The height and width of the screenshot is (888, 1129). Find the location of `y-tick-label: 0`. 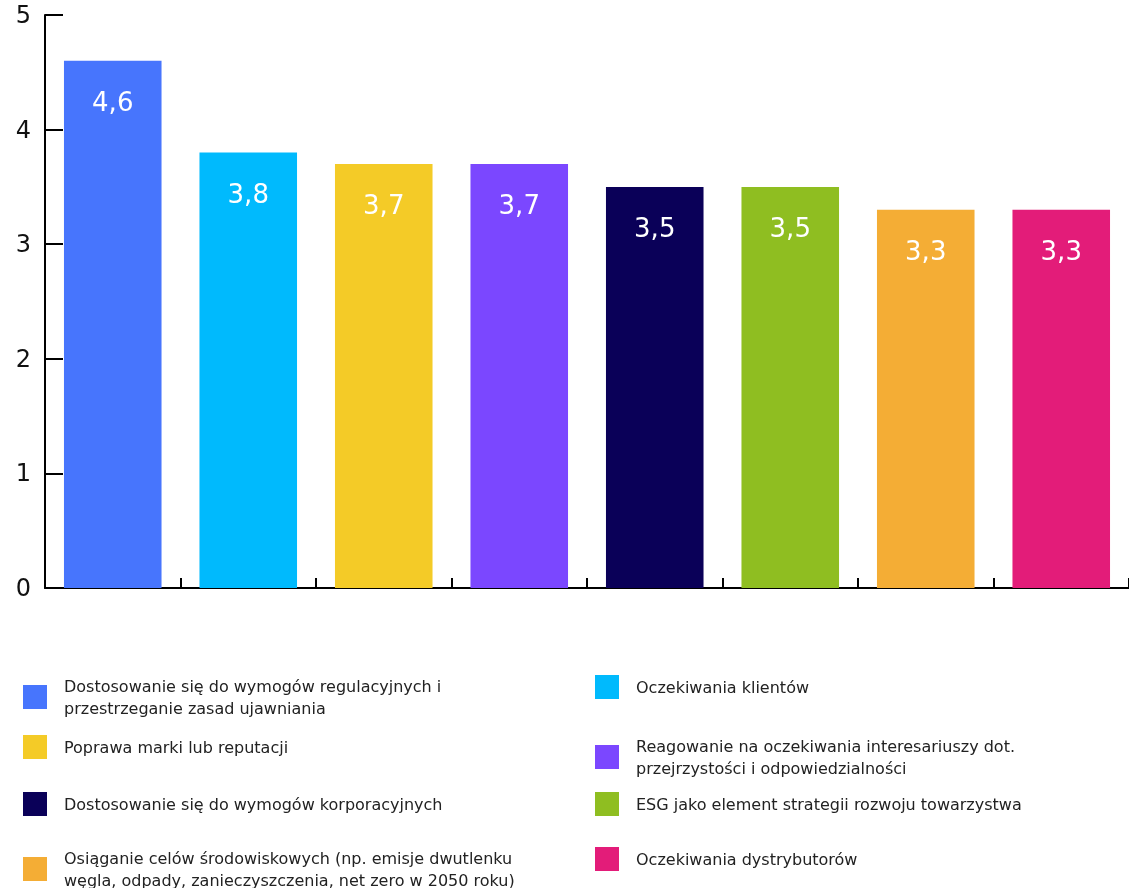

y-tick-label: 0 is located at coordinates (23, 588).